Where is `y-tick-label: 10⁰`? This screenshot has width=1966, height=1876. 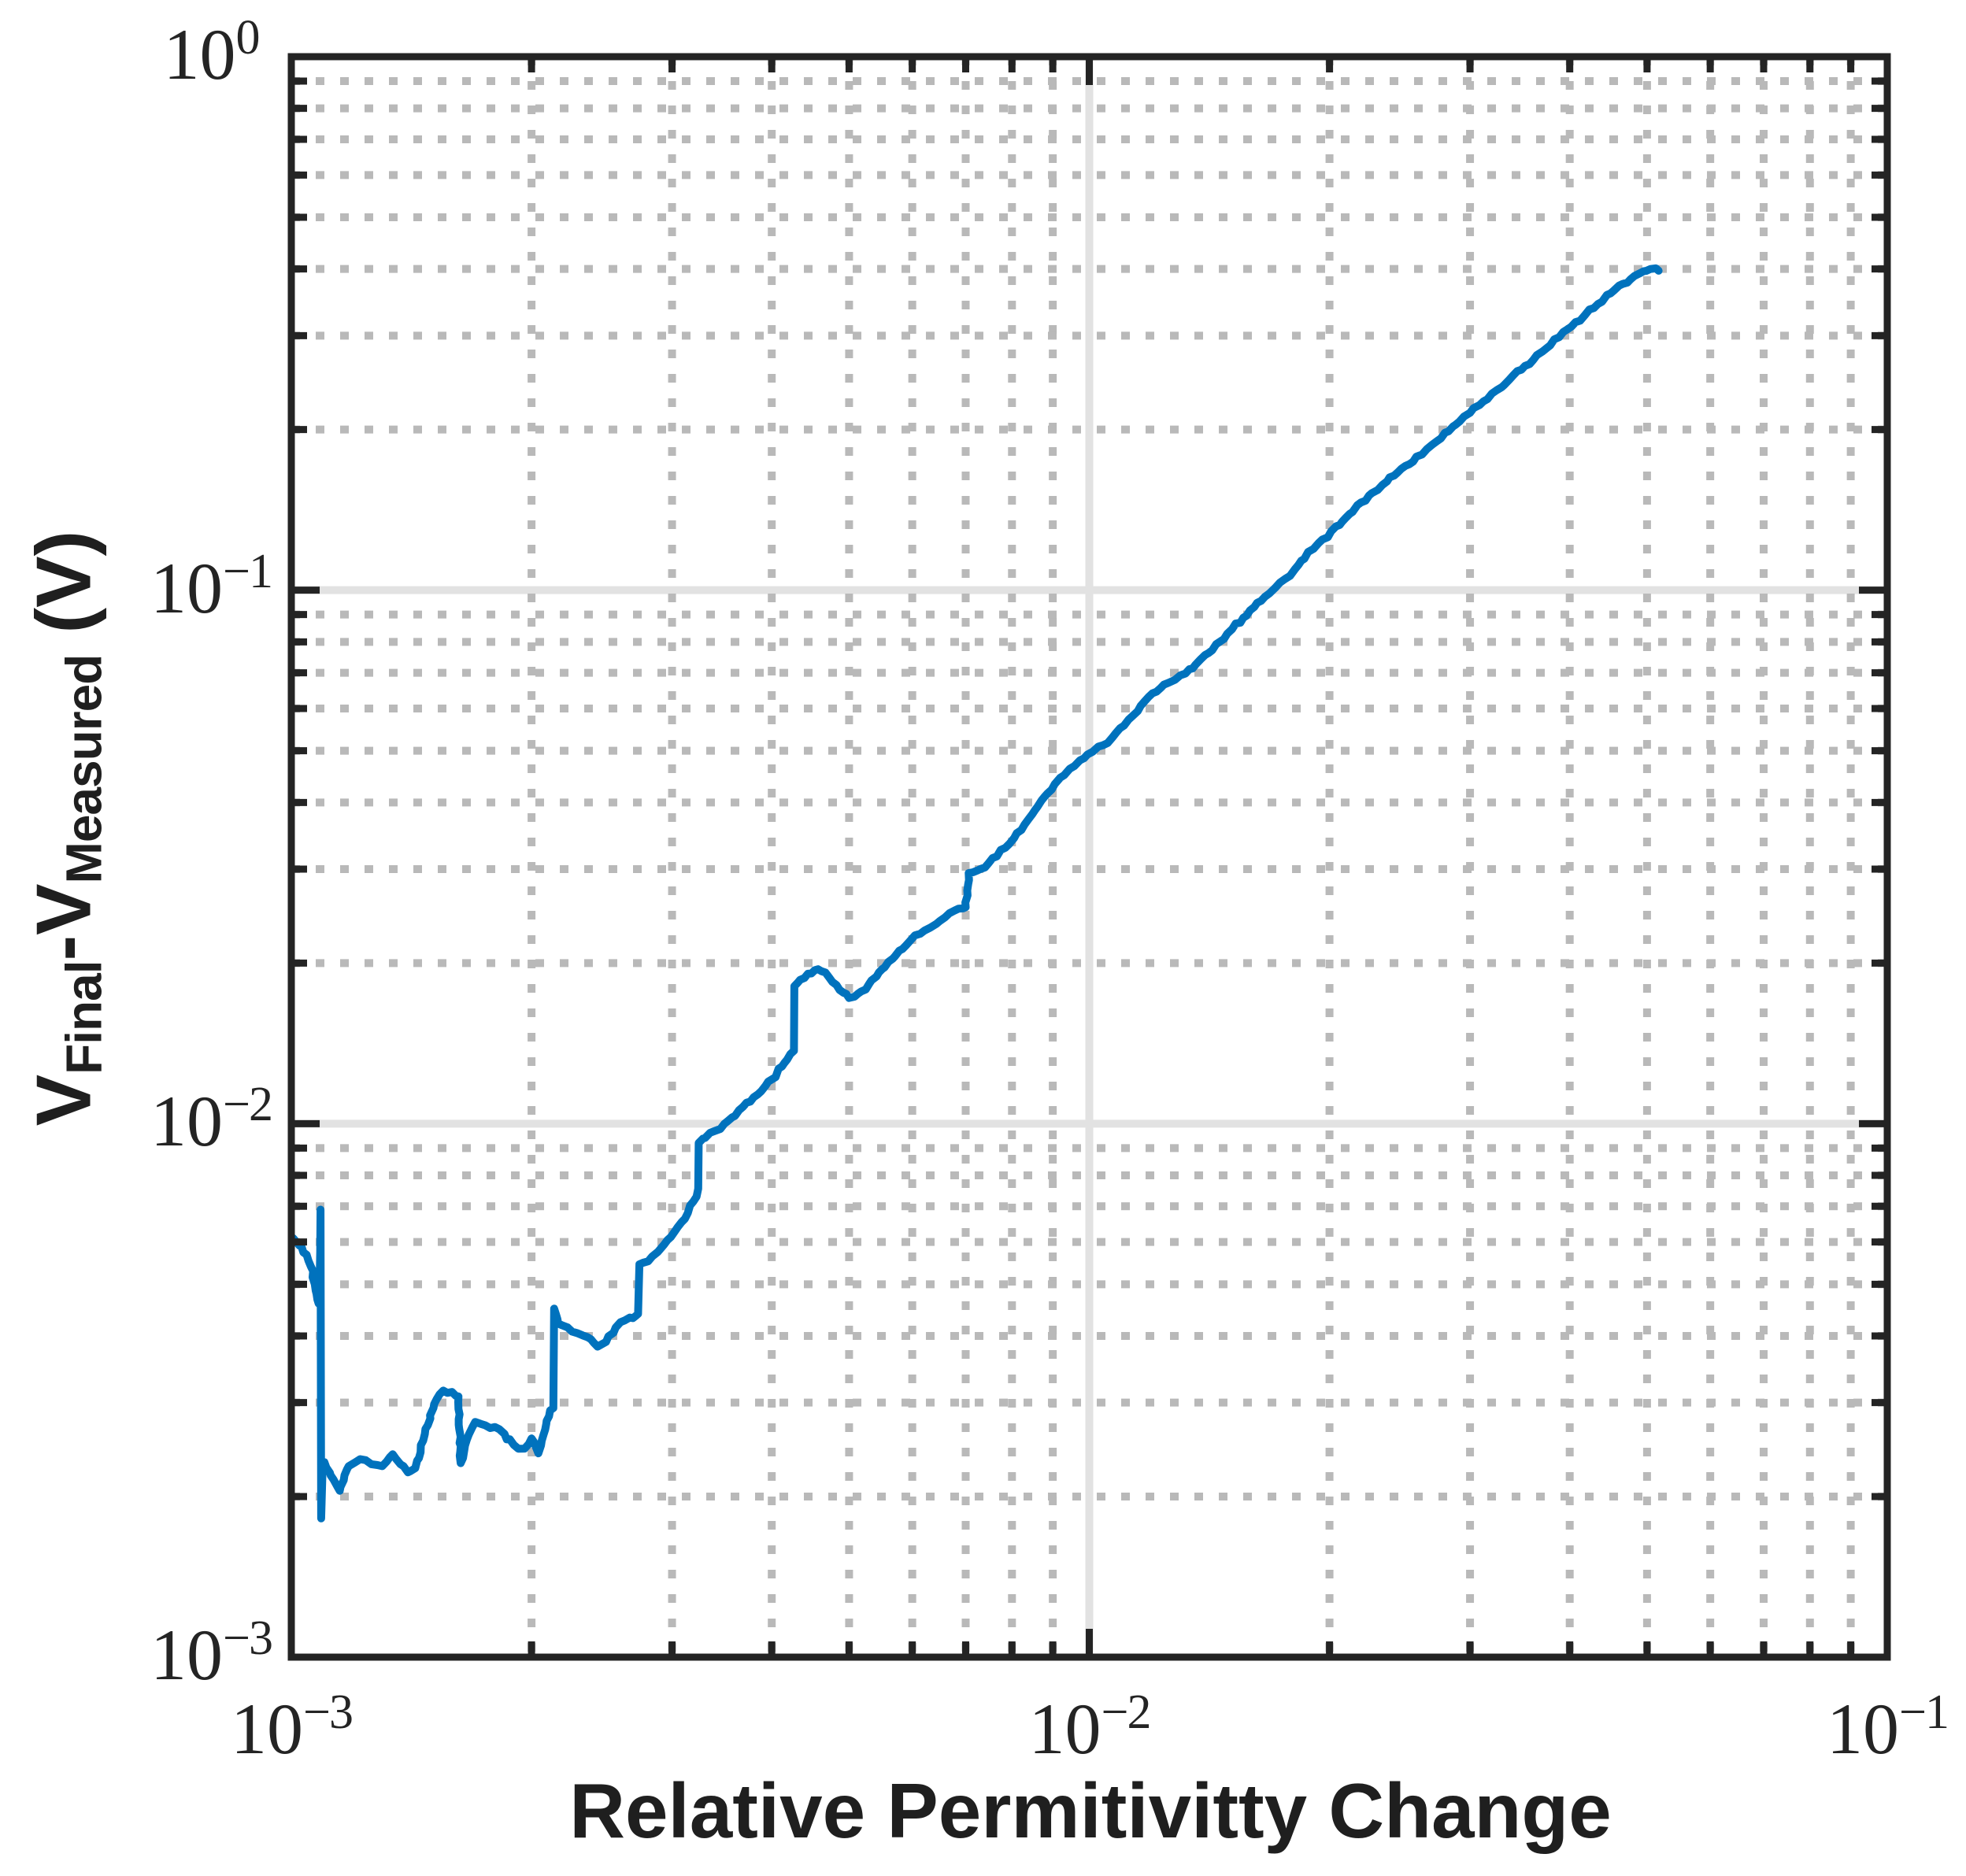 y-tick-label: 10⁰ is located at coordinates (212, 52).